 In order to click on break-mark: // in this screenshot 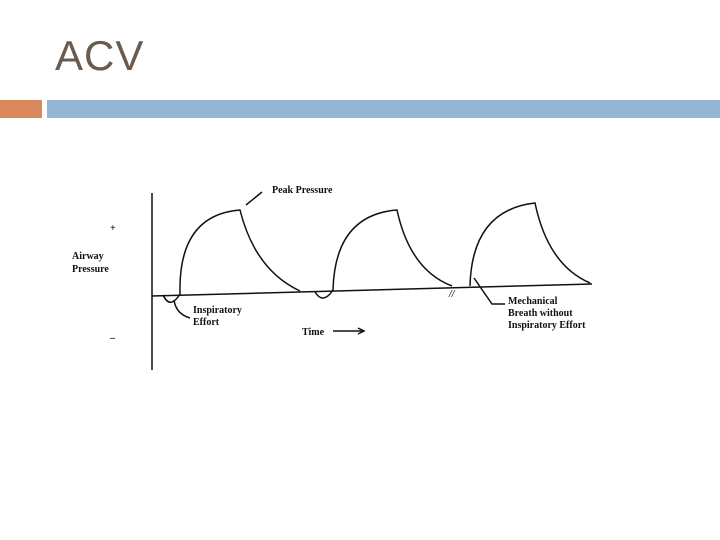, I will do `click(452, 294)`.